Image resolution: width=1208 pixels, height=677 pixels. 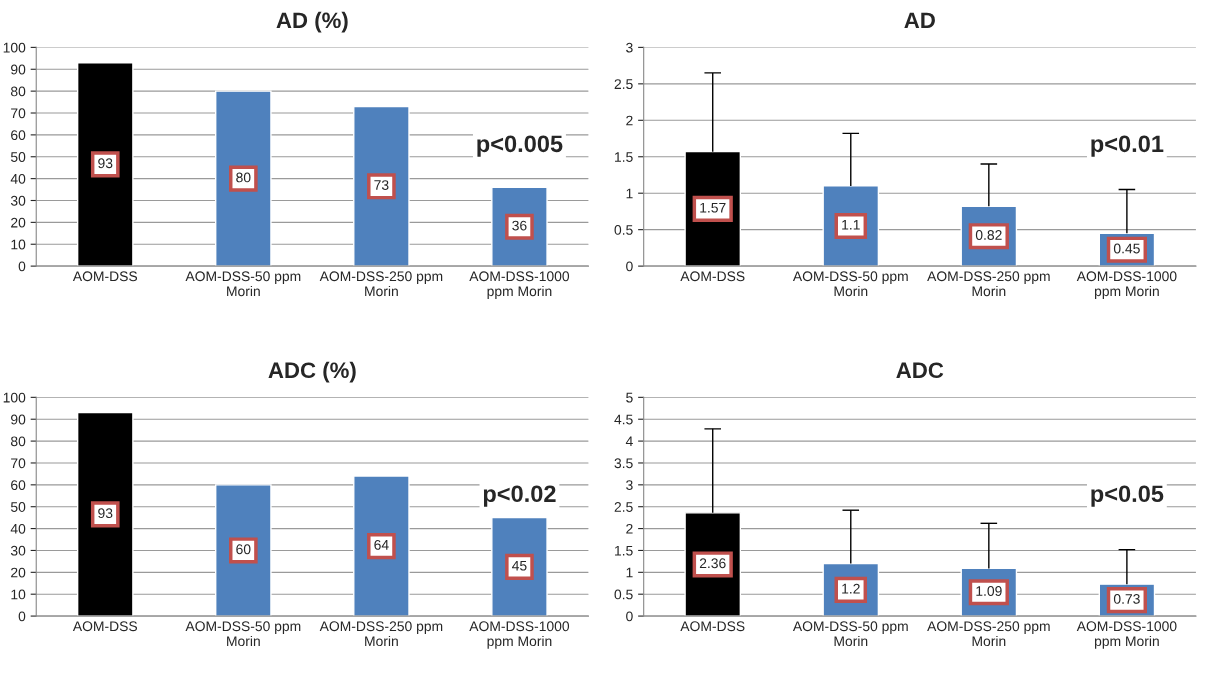 What do you see at coordinates (312, 22) in the screenshot?
I see `chart-title: AD (%)` at bounding box center [312, 22].